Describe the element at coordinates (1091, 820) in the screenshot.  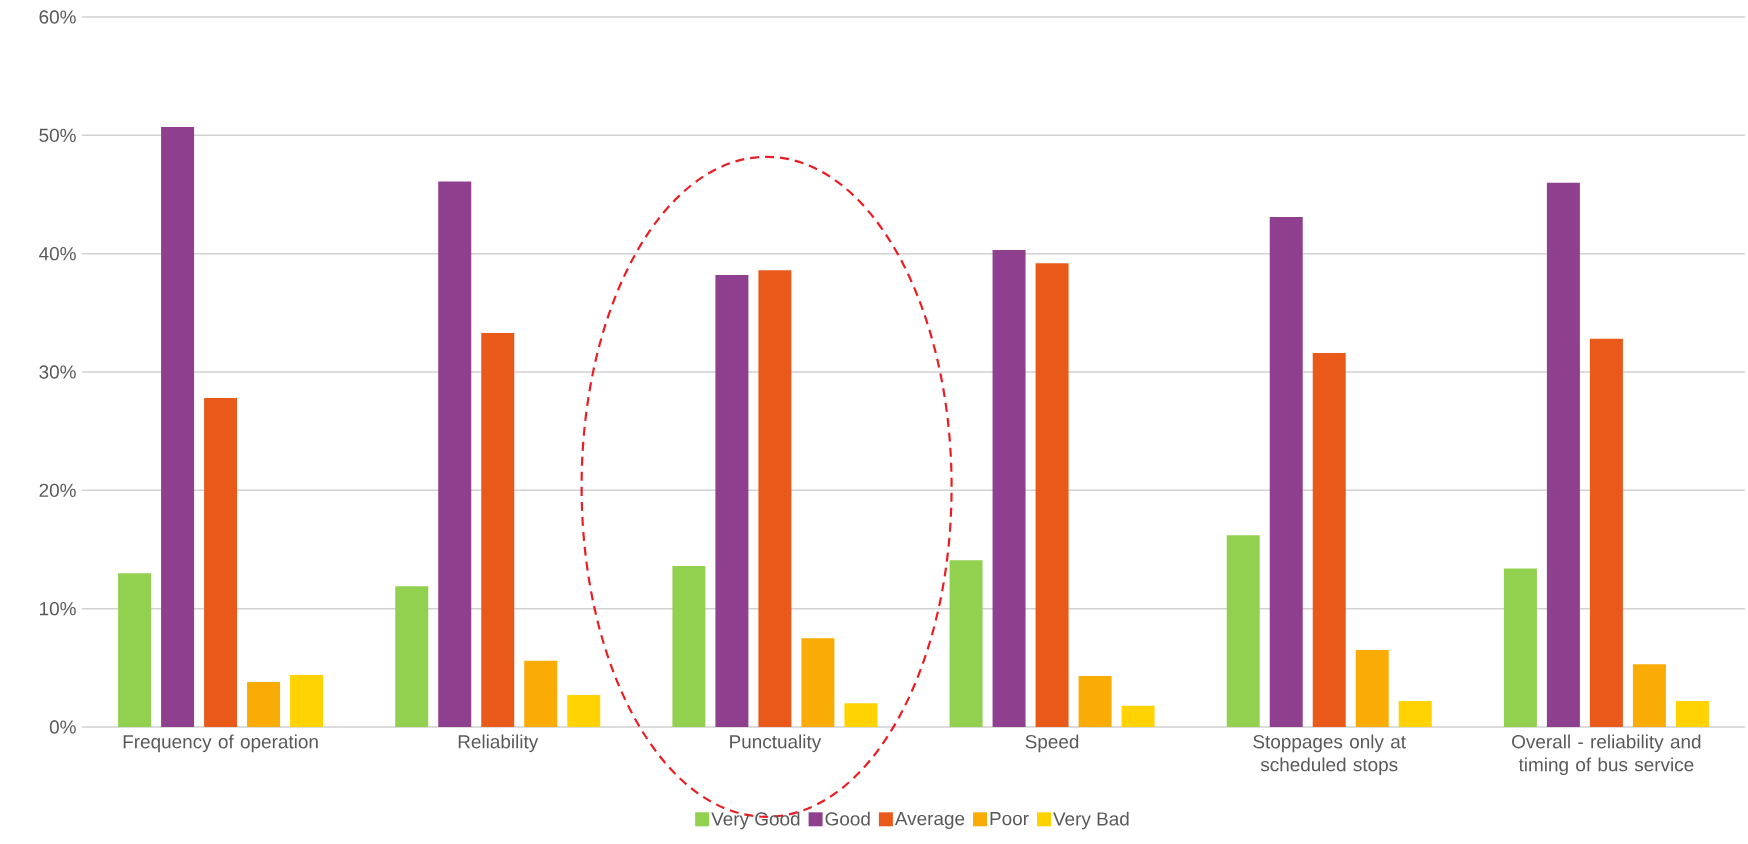
I see `legend-label: Very Bad` at that location.